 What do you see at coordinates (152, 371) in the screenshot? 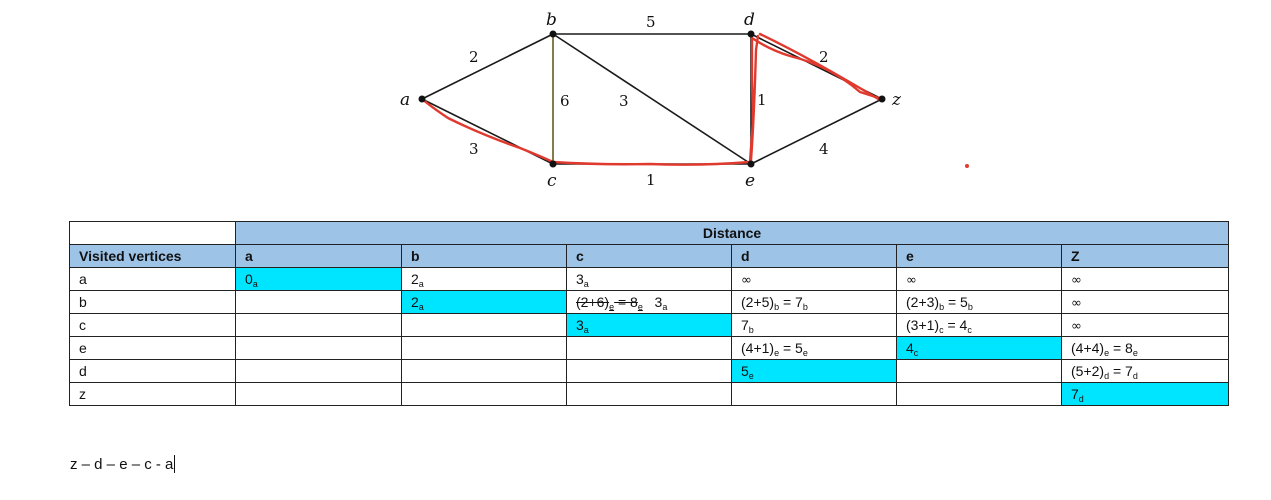
I see `visited-cell: d` at bounding box center [152, 371].